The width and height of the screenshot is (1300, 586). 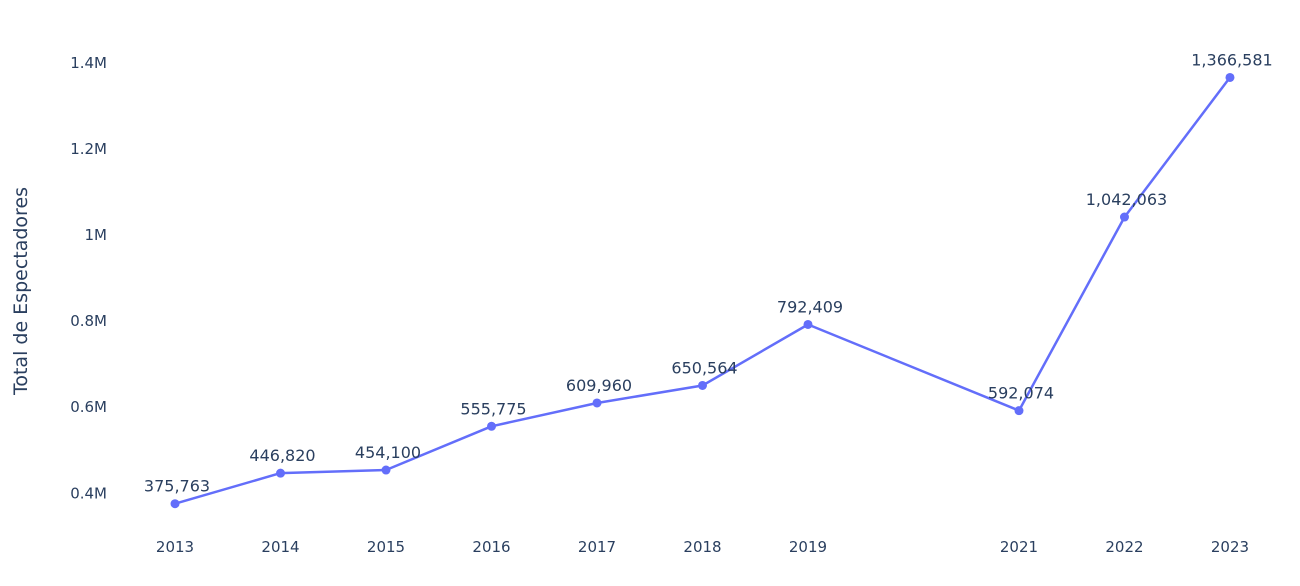 I want to click on y-tick-label: 1.2M, so click(x=88, y=149).